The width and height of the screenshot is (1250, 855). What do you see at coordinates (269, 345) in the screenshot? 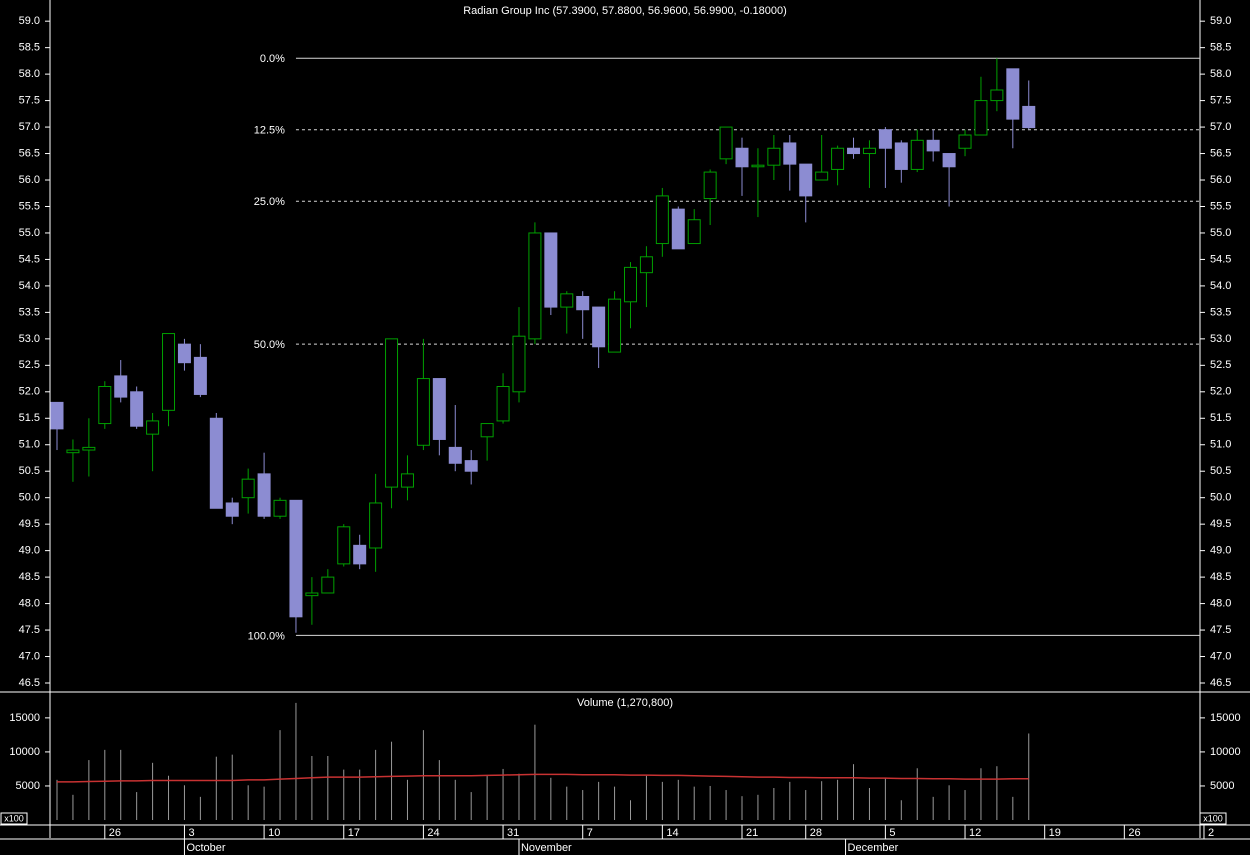
I see `fib-label: 50.0%` at bounding box center [269, 345].